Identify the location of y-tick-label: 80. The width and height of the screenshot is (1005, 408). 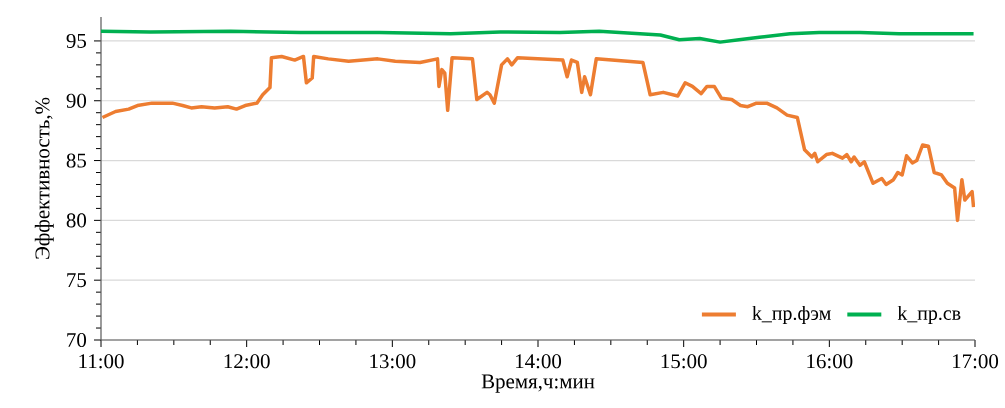
(76, 220).